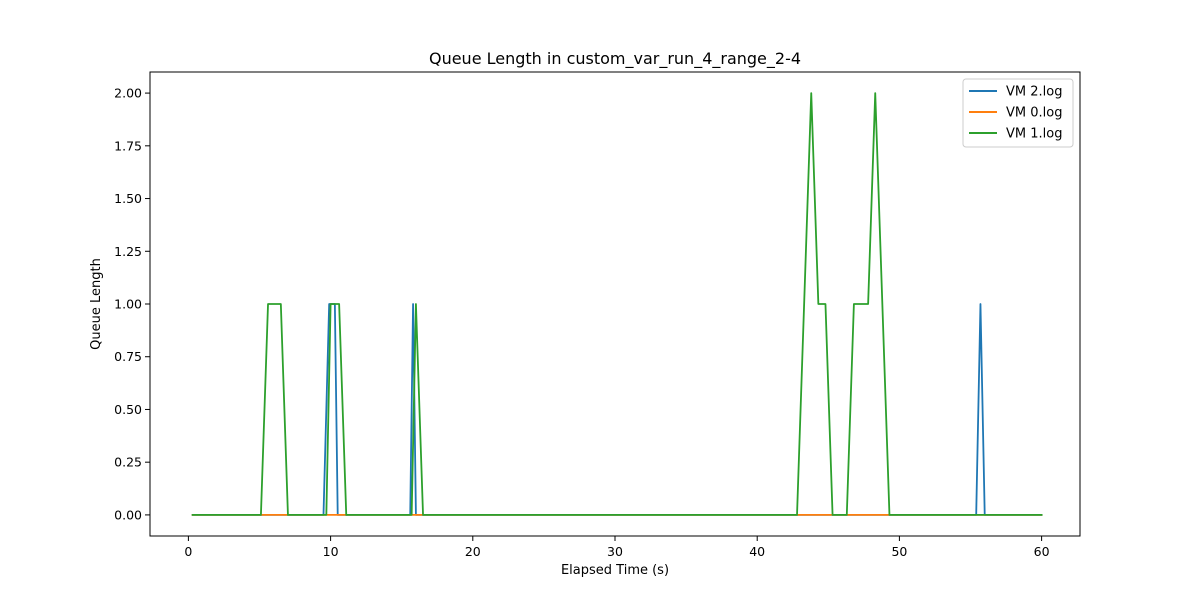  Describe the element at coordinates (96, 304) in the screenshot. I see `y-axis-label: Queue Length` at that location.